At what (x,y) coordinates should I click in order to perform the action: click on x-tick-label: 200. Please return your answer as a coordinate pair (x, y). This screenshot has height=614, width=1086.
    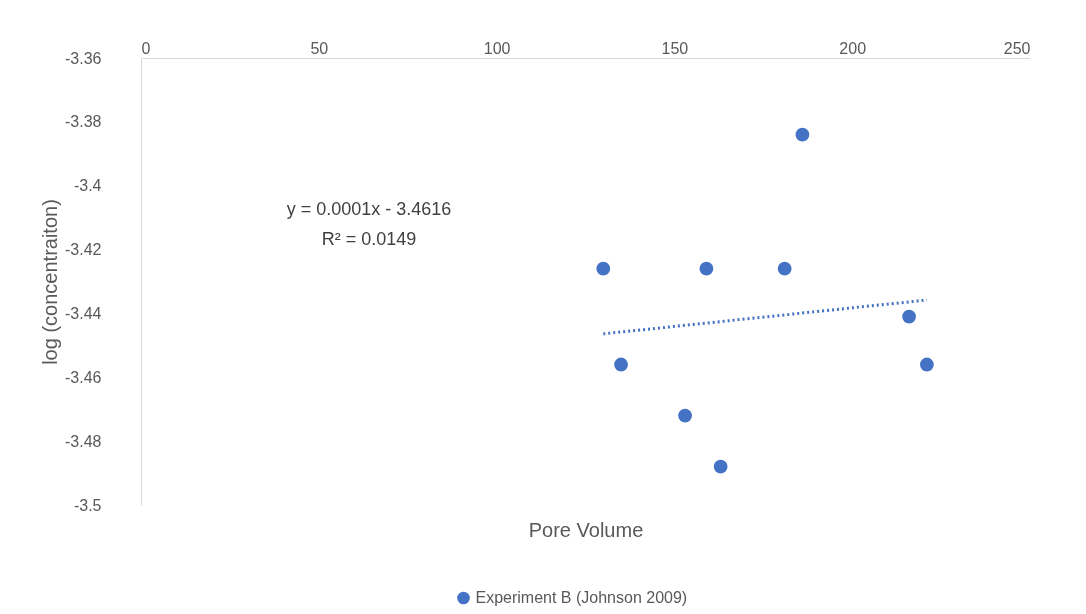
    Looking at the image, I should click on (853, 48).